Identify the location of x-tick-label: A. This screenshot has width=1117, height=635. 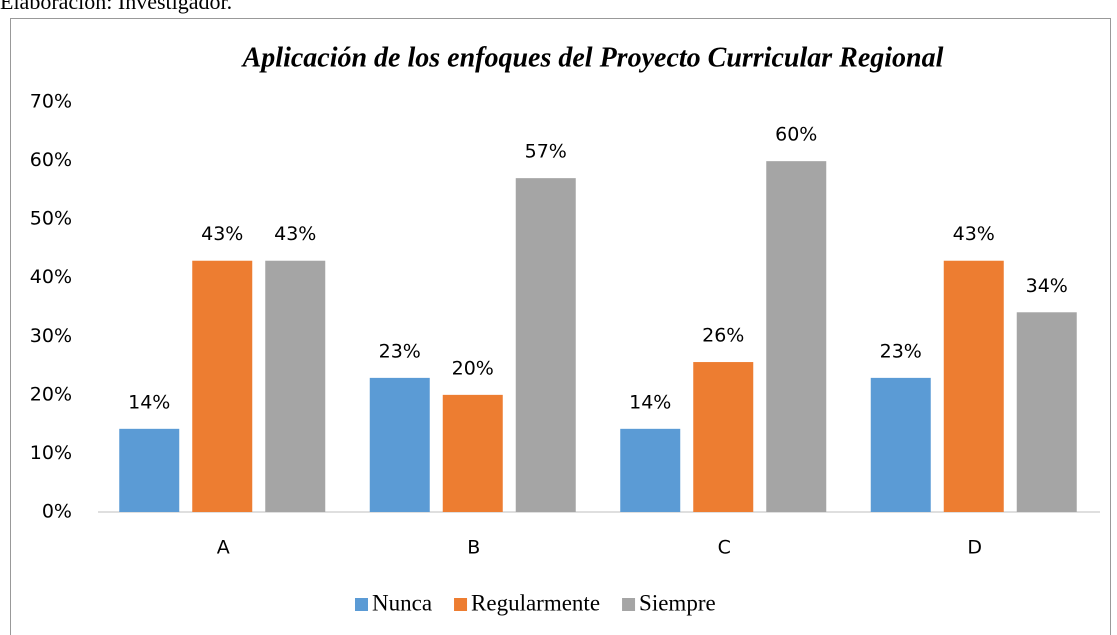
(223, 548).